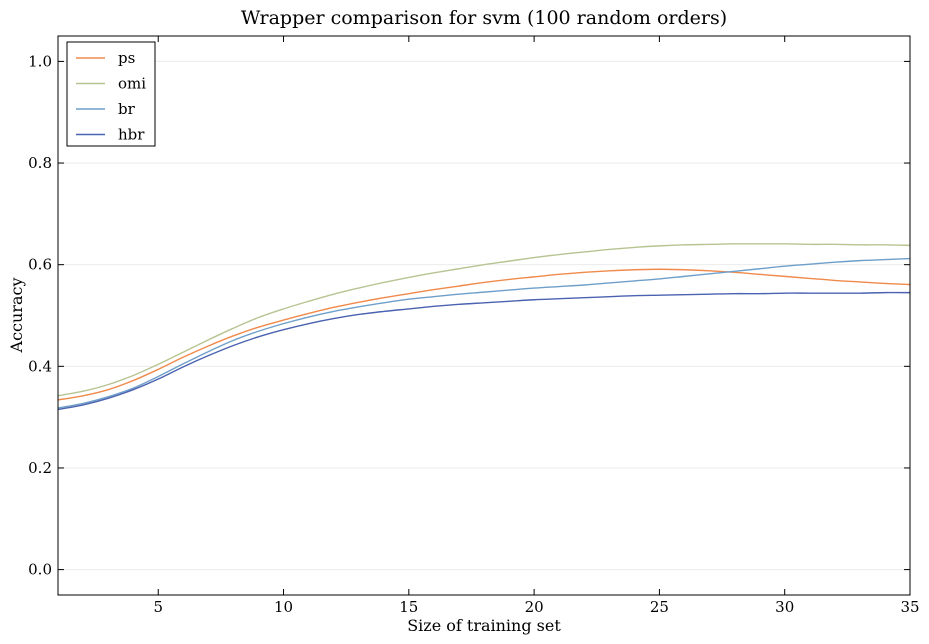  Describe the element at coordinates (40, 570) in the screenshot. I see `y-tick-label: 0.0` at that location.